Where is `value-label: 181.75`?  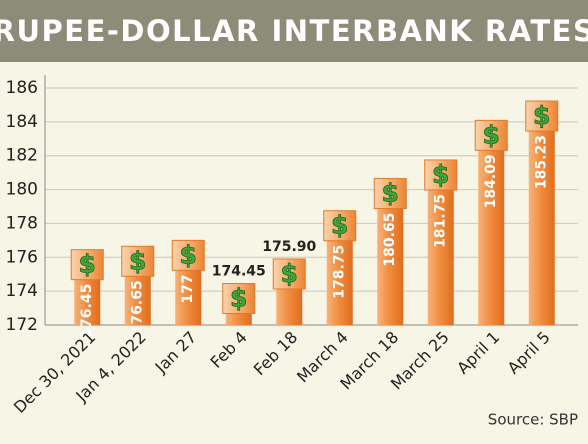 value-label: 181.75 is located at coordinates (441, 221).